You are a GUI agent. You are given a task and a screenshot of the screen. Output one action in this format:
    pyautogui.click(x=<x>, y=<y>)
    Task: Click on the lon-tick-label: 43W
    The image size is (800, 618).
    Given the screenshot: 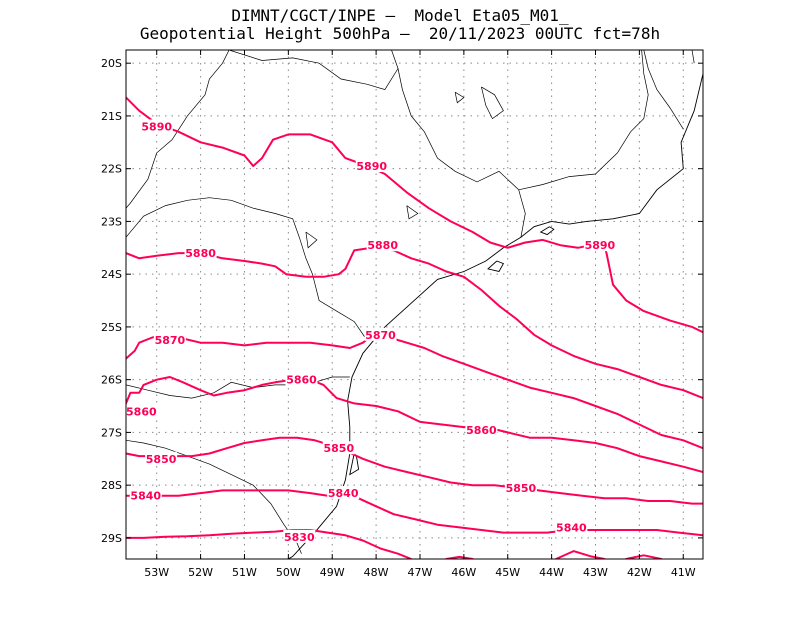 What is the action you would take?
    pyautogui.click(x=595, y=572)
    